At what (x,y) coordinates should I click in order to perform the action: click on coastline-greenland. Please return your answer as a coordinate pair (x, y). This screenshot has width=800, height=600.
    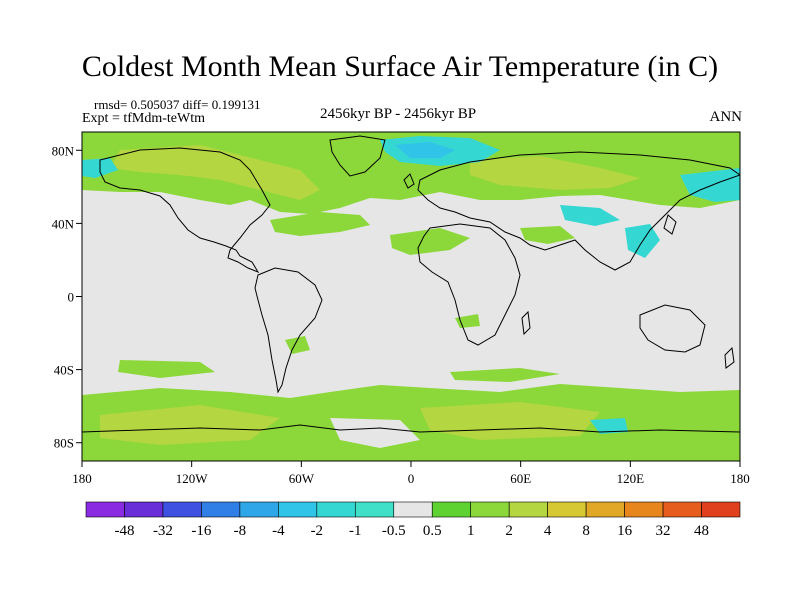
    Looking at the image, I should click on (357, 156).